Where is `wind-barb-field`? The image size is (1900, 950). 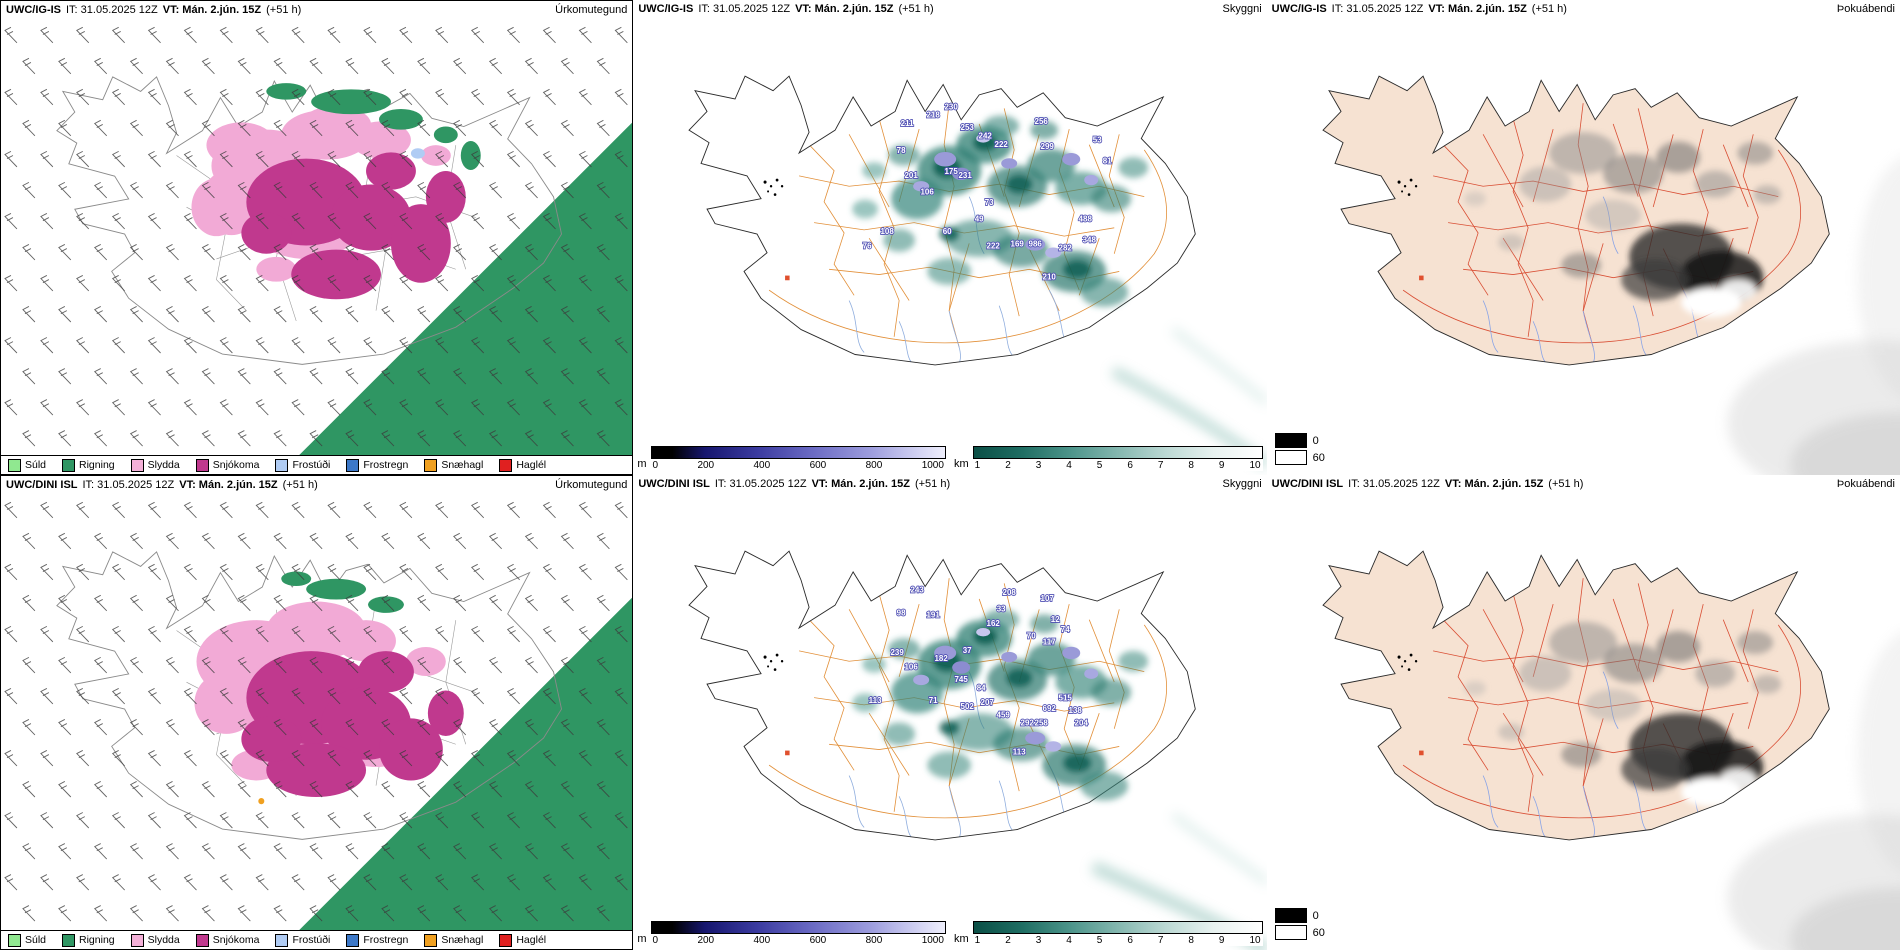 wind-barb-field is located at coordinates (316, 711).